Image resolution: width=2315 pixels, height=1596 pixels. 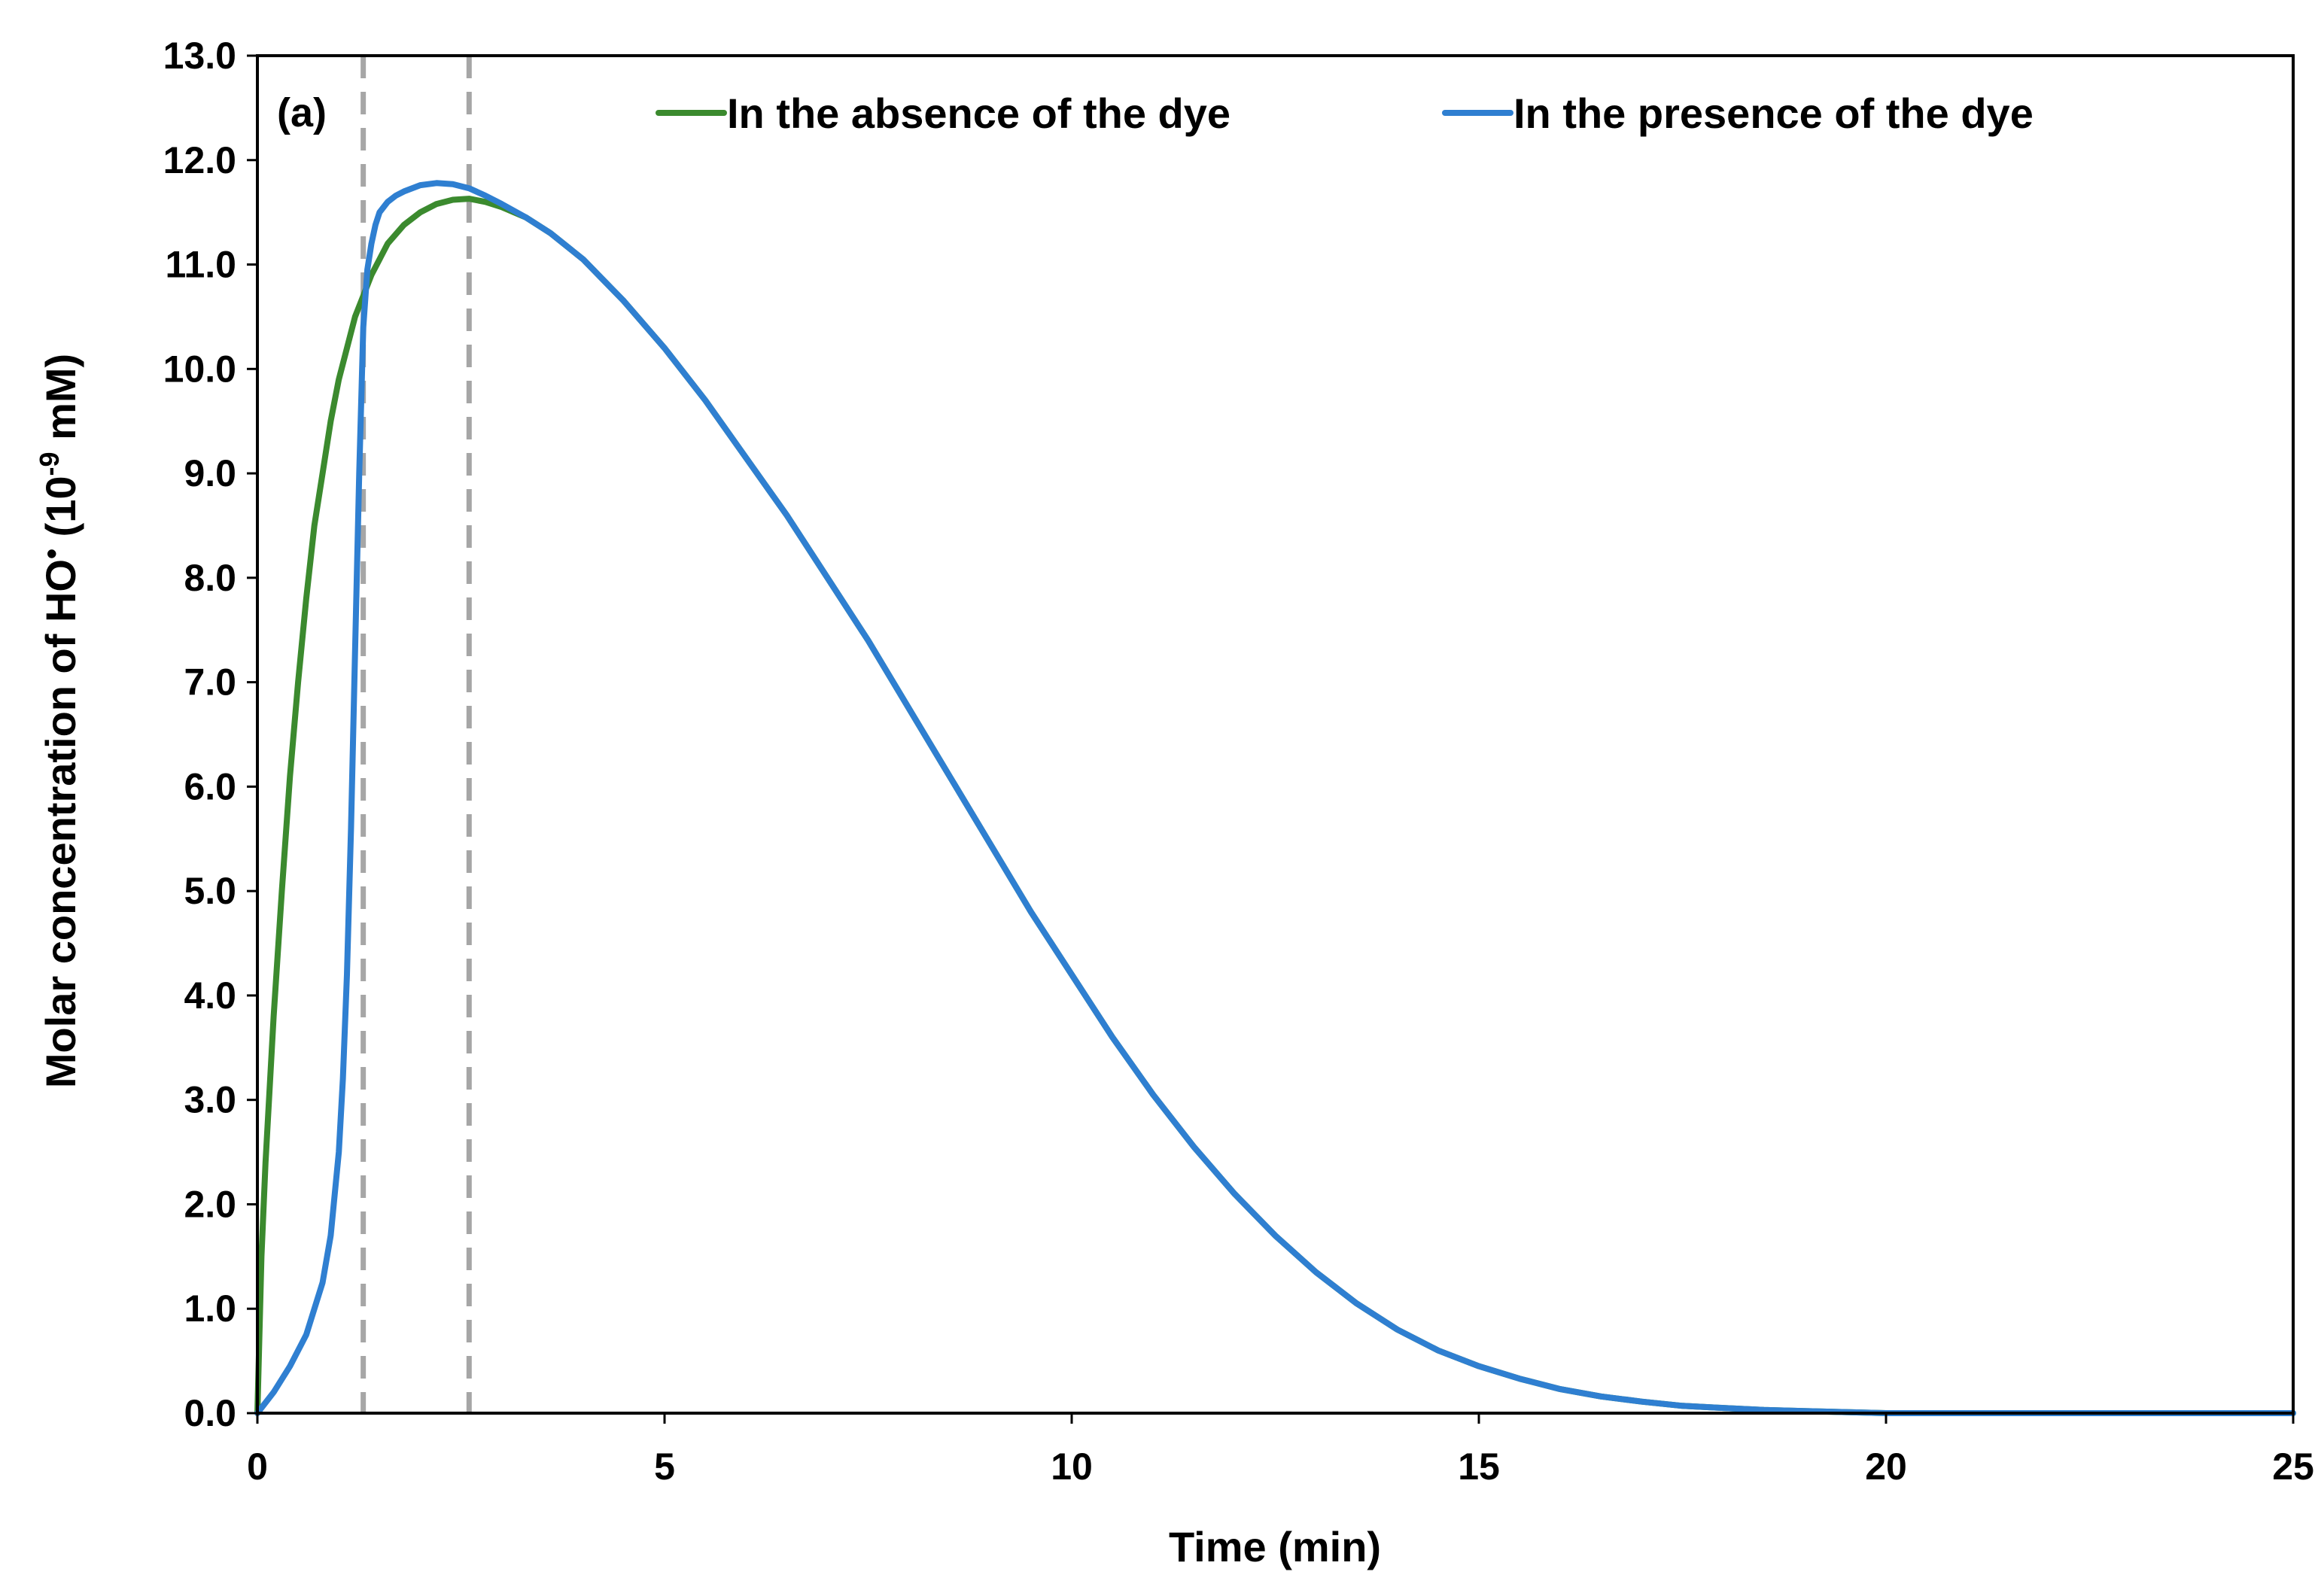 I want to click on y-axis-title-exponent: -9, so click(x=49, y=463).